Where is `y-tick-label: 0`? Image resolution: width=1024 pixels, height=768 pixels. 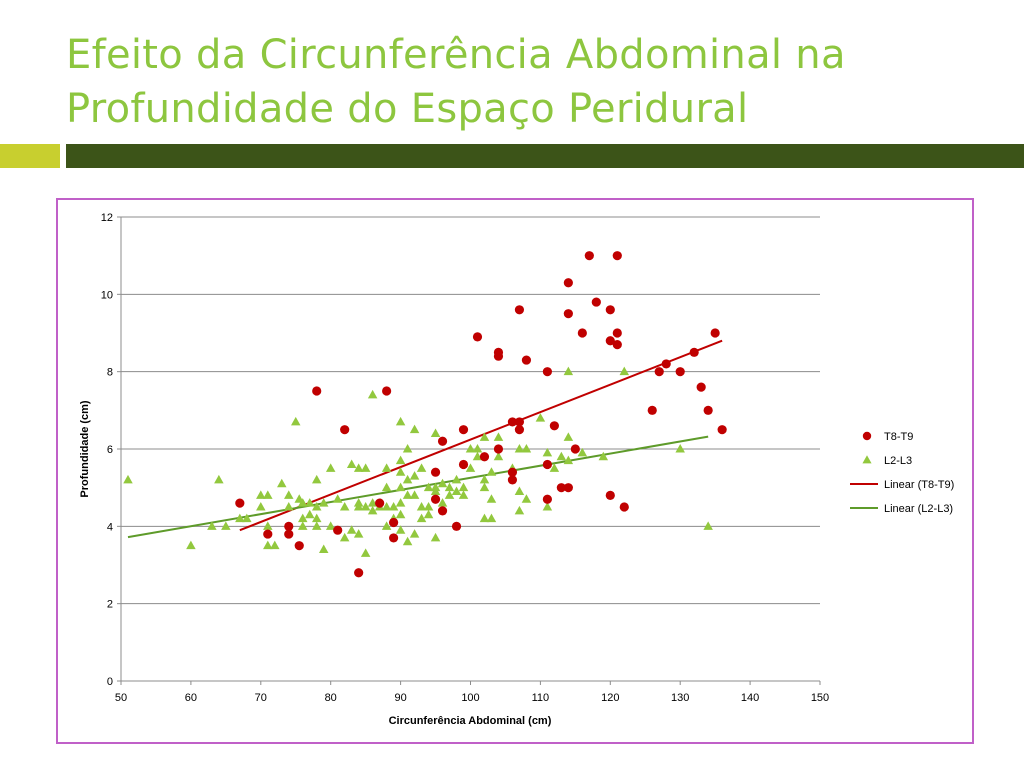
y-tick-label: 0 is located at coordinates (110, 682).